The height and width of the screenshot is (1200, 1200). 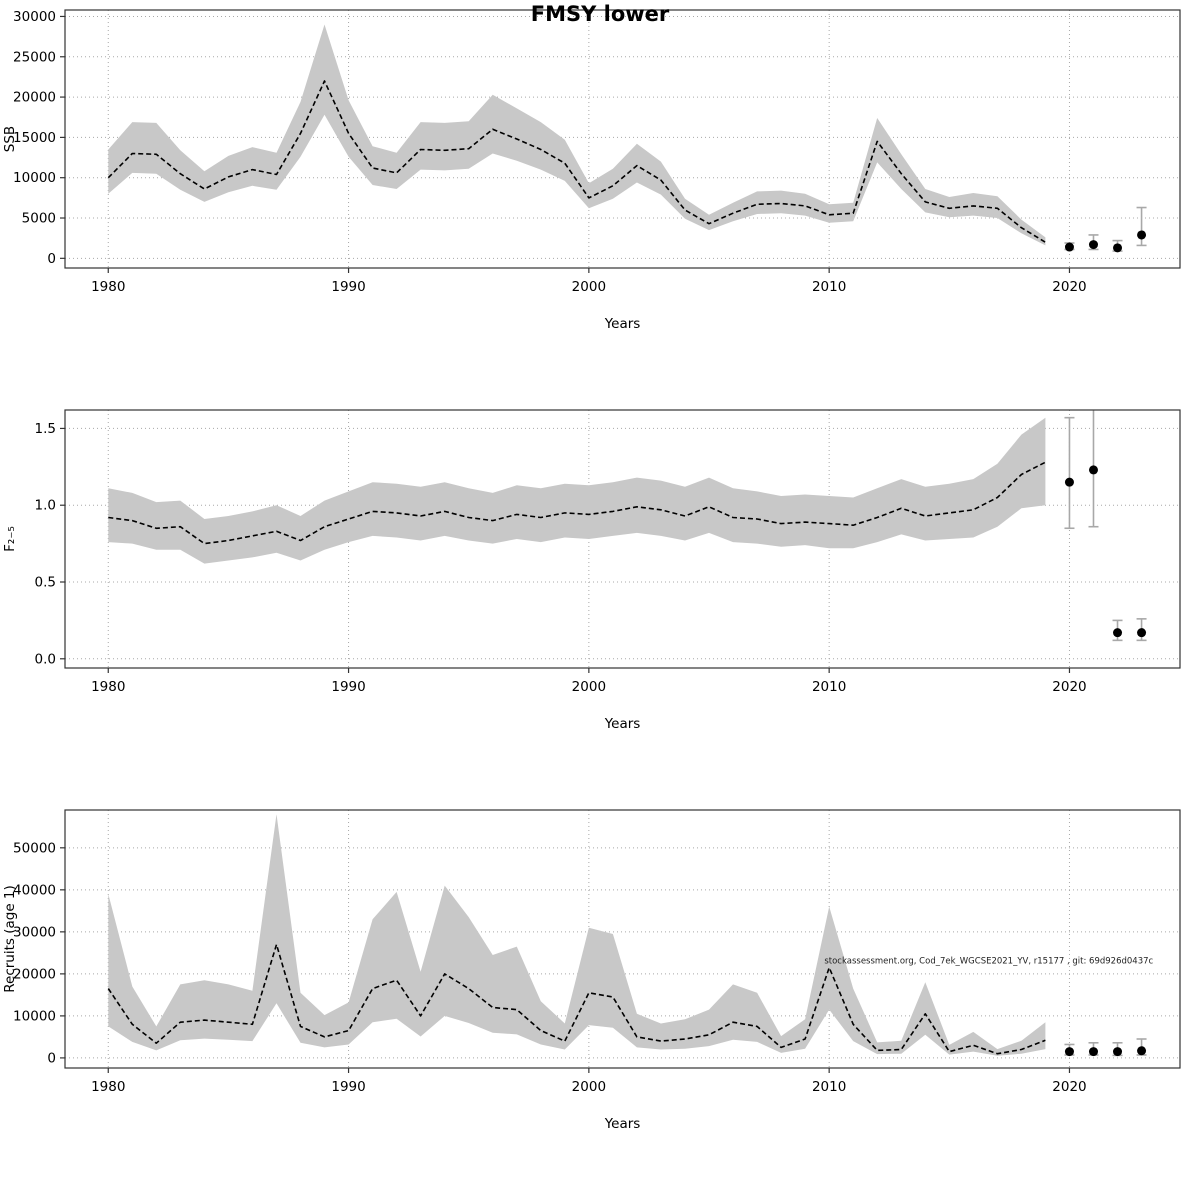 What do you see at coordinates (45, 583) in the screenshot?
I see `svg-text: 0.5` at bounding box center [45, 583].